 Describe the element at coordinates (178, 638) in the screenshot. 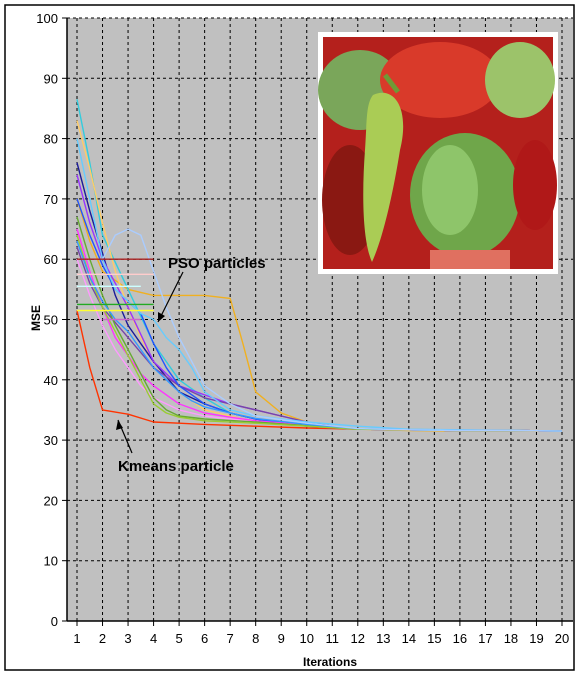

I see `x-tick-label: 5` at that location.